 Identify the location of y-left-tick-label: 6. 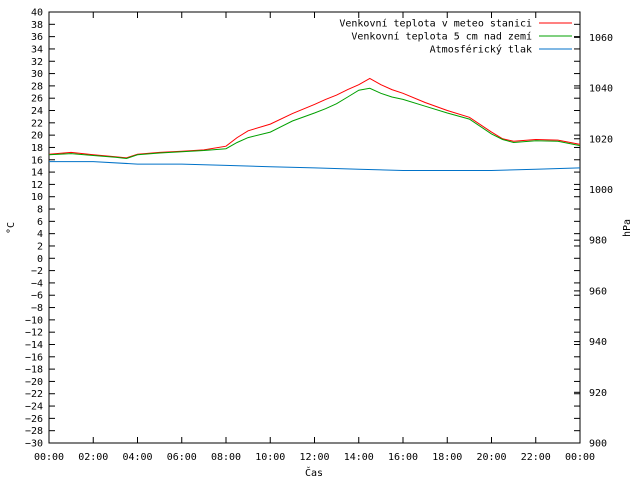
(40, 222).